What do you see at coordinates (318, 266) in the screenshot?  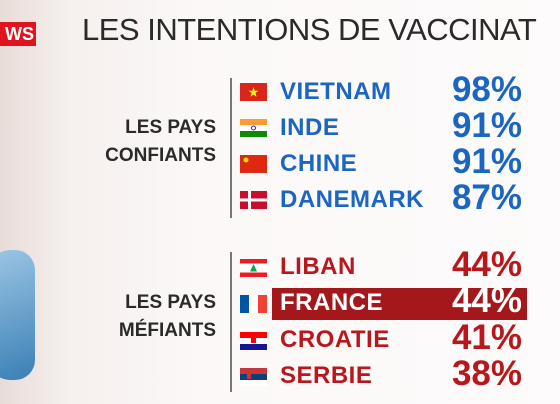 I see `country: LIBAN` at bounding box center [318, 266].